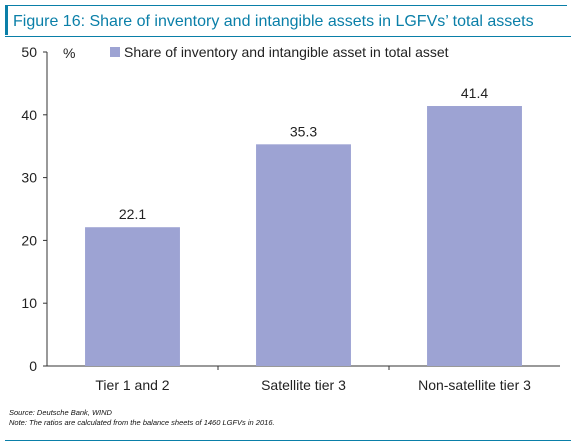 This screenshot has height=447, width=576. I want to click on y-tick-label: 10, so click(29, 303).